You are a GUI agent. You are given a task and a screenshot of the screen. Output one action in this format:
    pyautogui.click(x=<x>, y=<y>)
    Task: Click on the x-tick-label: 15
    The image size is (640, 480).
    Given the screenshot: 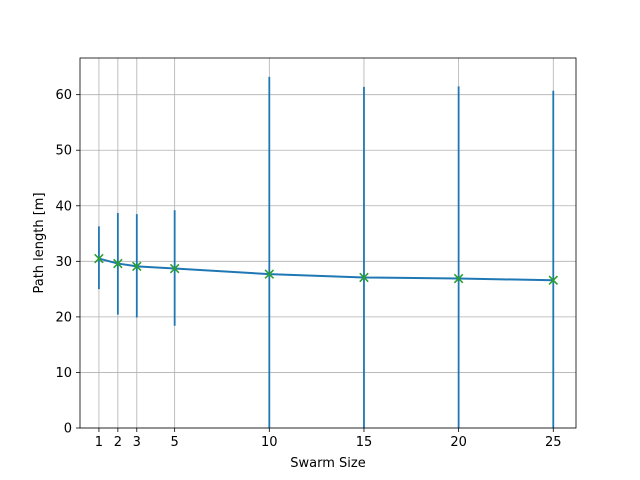 What is the action you would take?
    pyautogui.click(x=364, y=442)
    